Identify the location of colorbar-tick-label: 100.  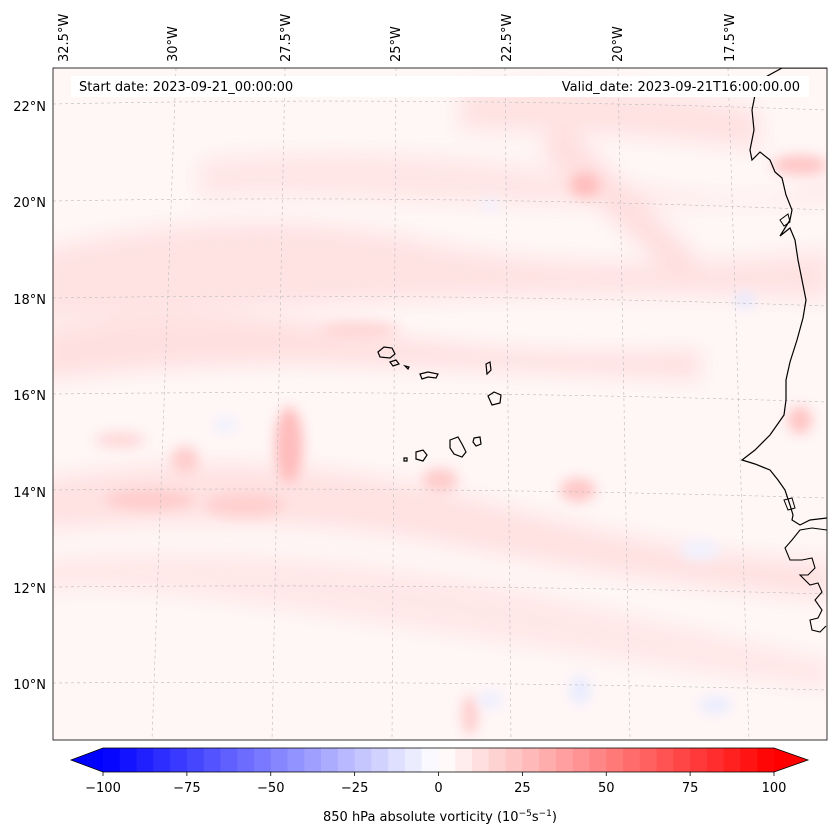
(774, 788).